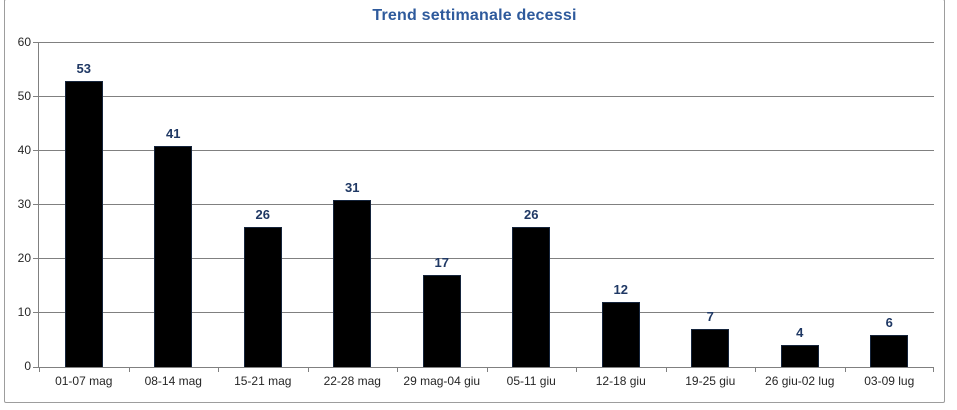  What do you see at coordinates (27, 366) in the screenshot?
I see `y-tick-label: 0` at bounding box center [27, 366].